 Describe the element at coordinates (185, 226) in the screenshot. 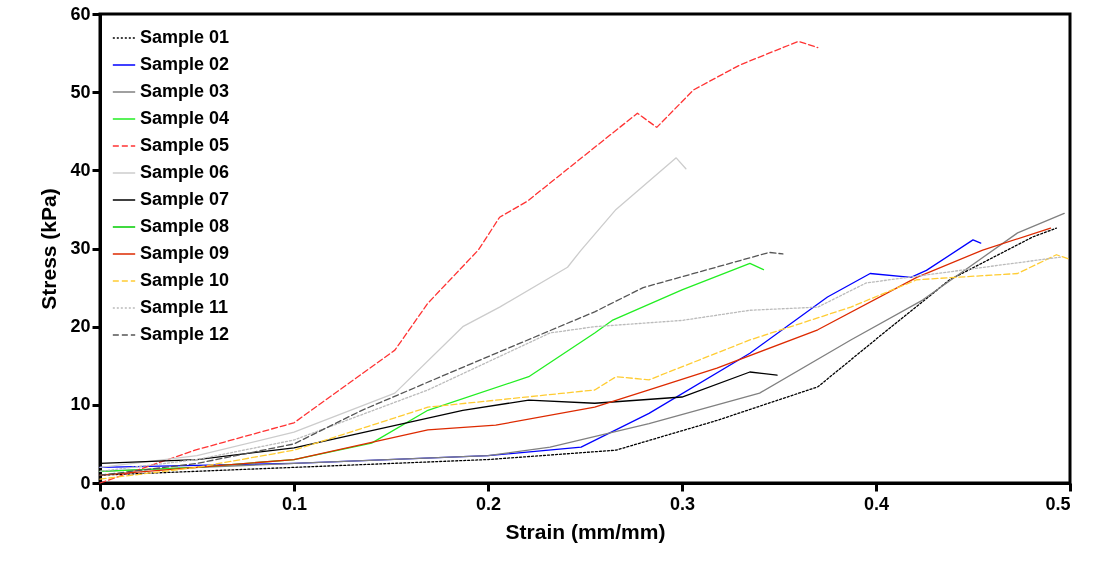

I see `legend-label: Sample 08` at that location.